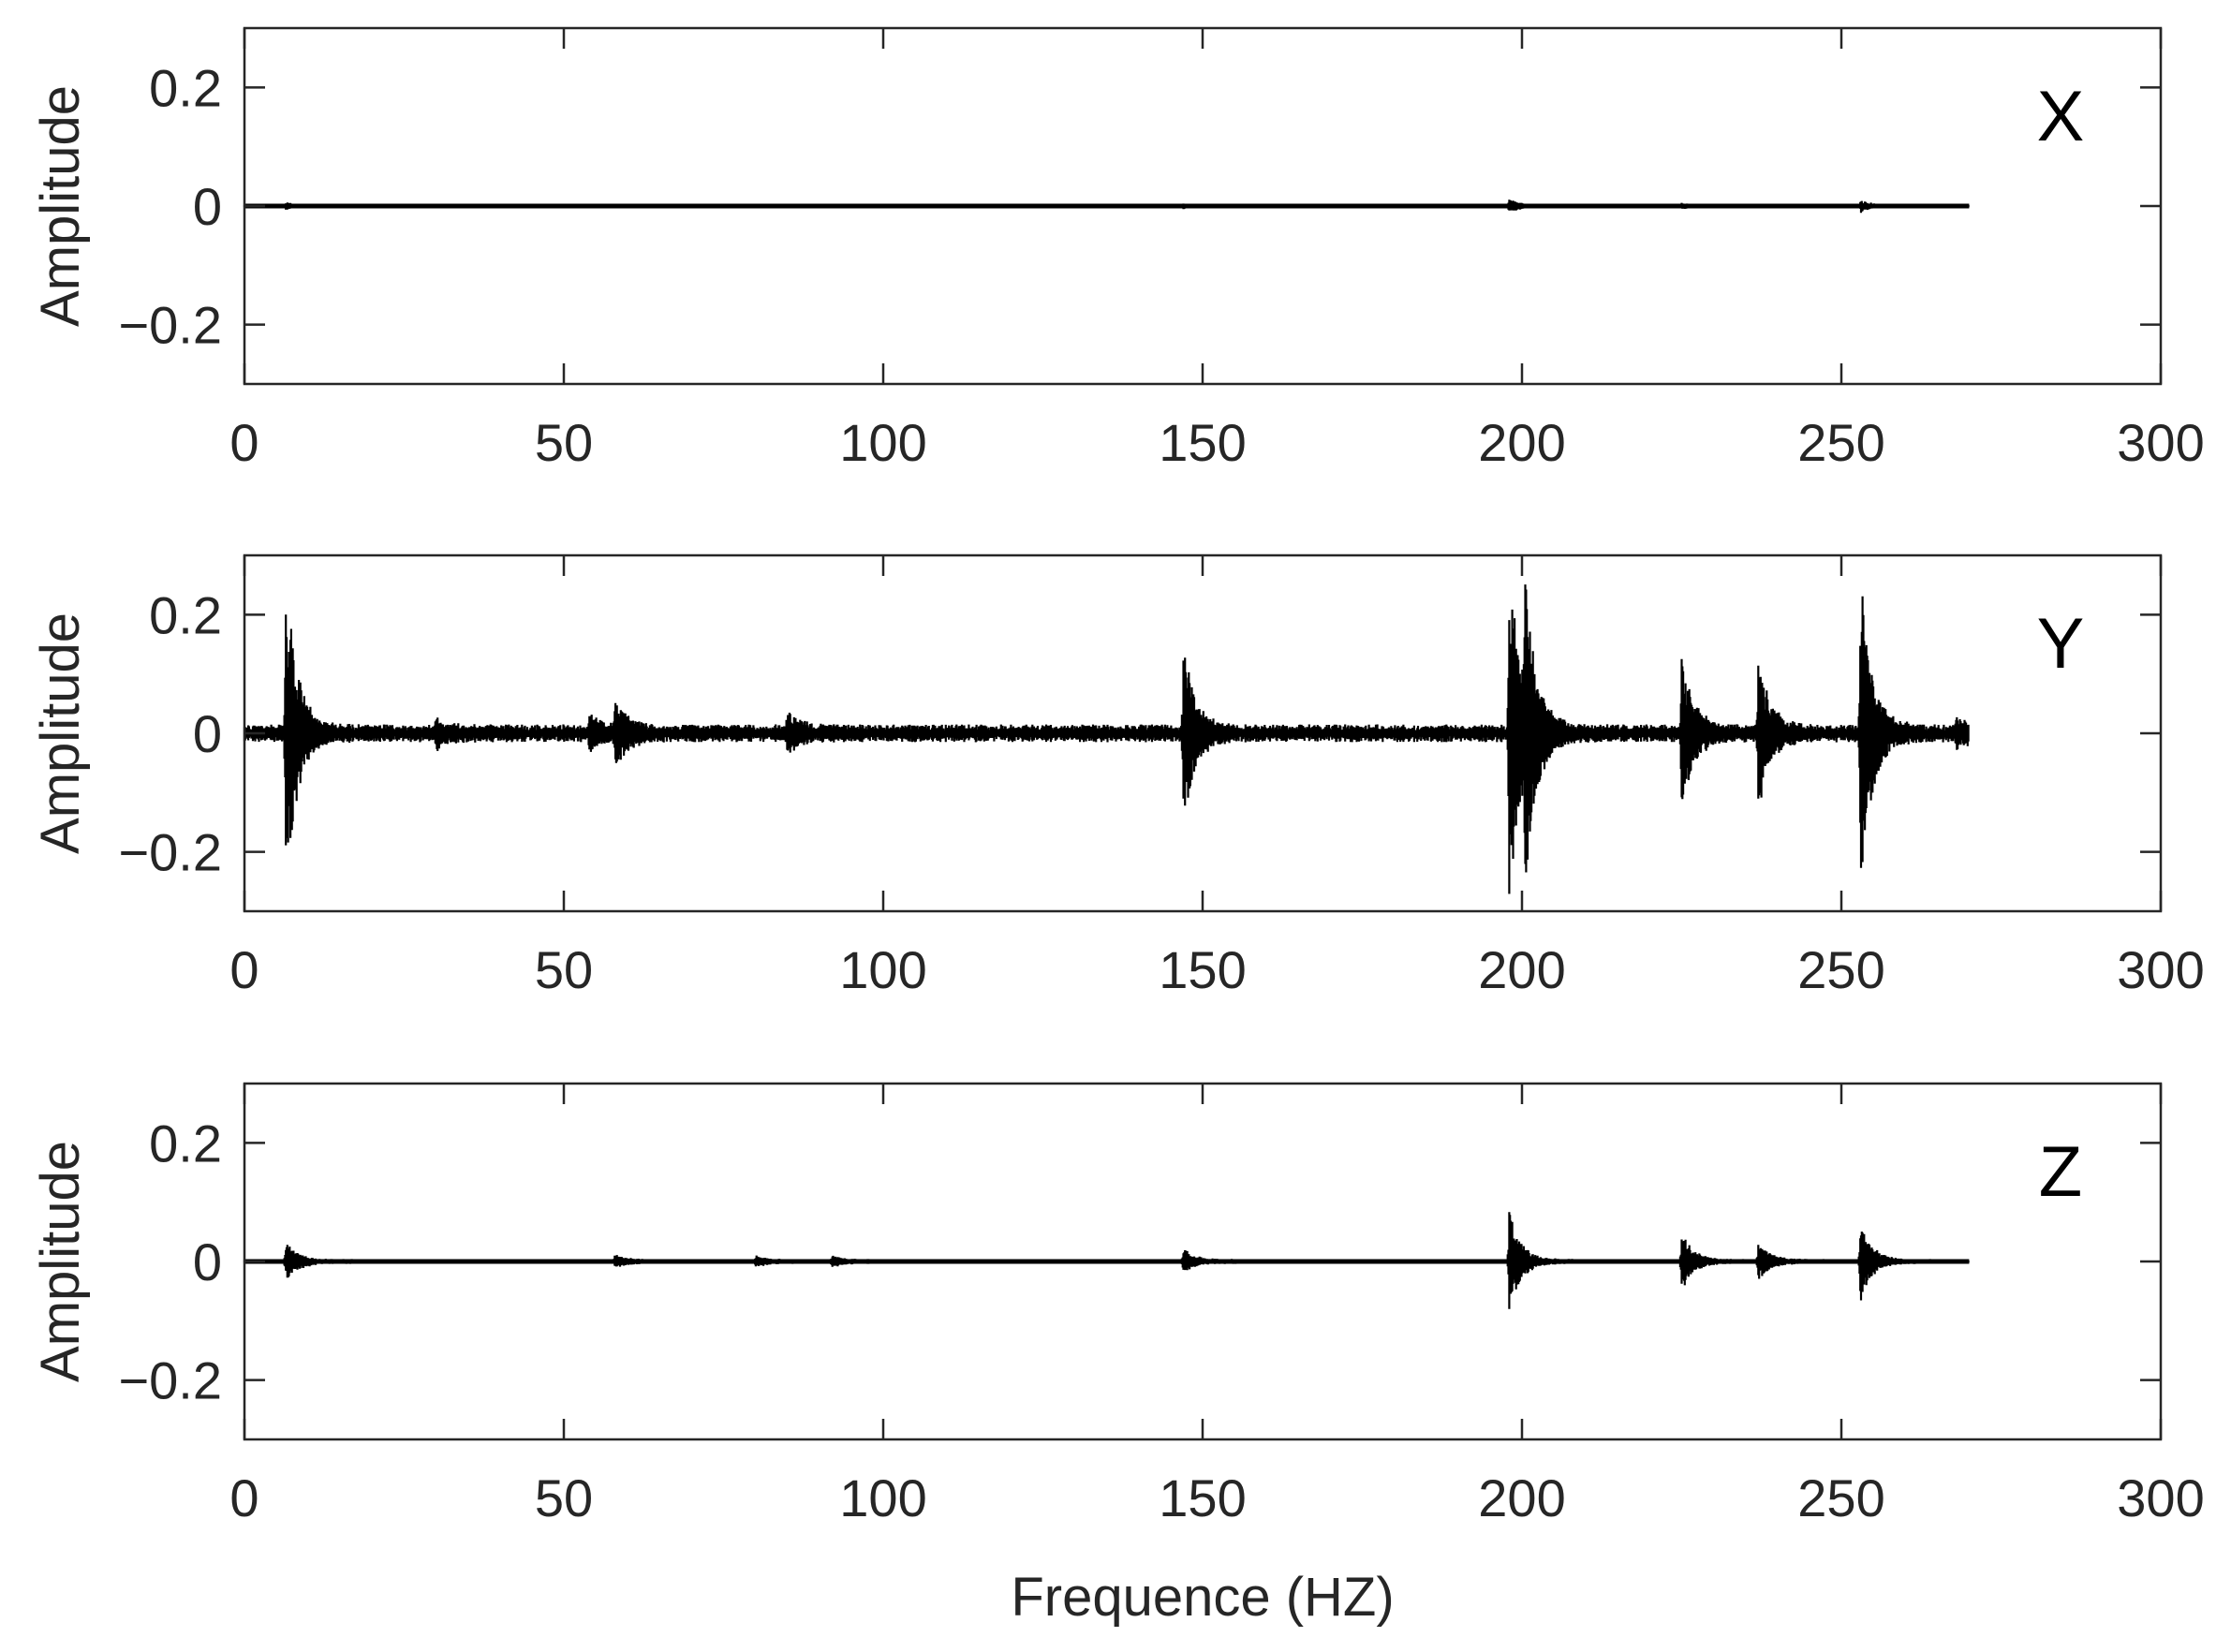 The width and height of the screenshot is (2231, 1652). Describe the element at coordinates (2061, 644) in the screenshot. I see `panel-label: Y` at that location.